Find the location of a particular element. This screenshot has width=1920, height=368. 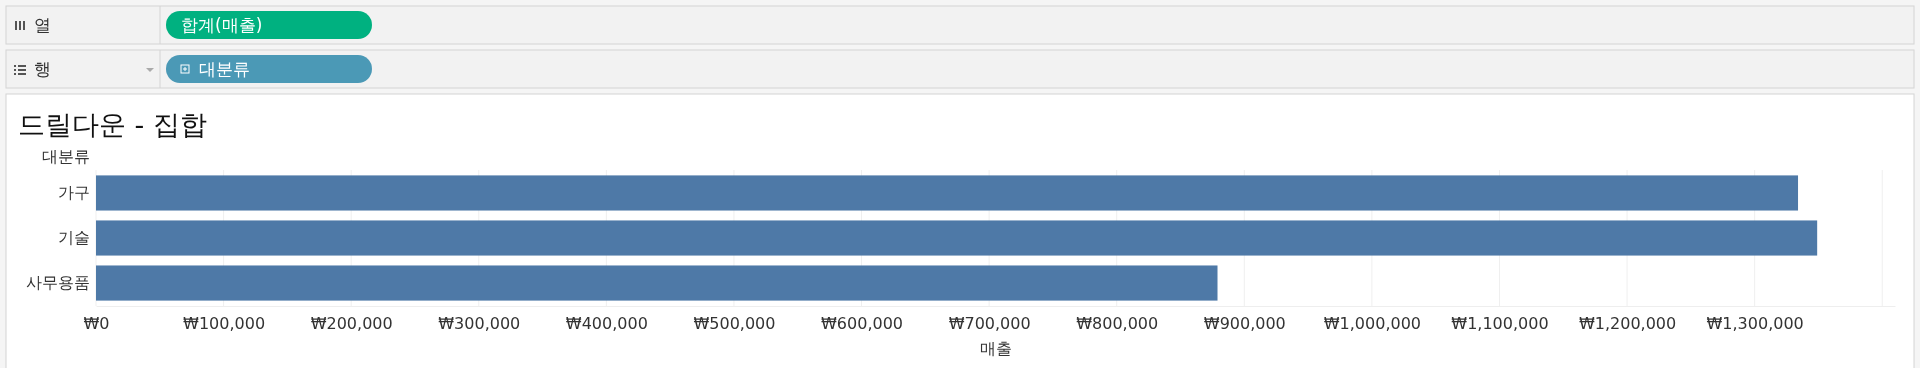

x-tick-label: ₩400,000 is located at coordinates (606, 324).